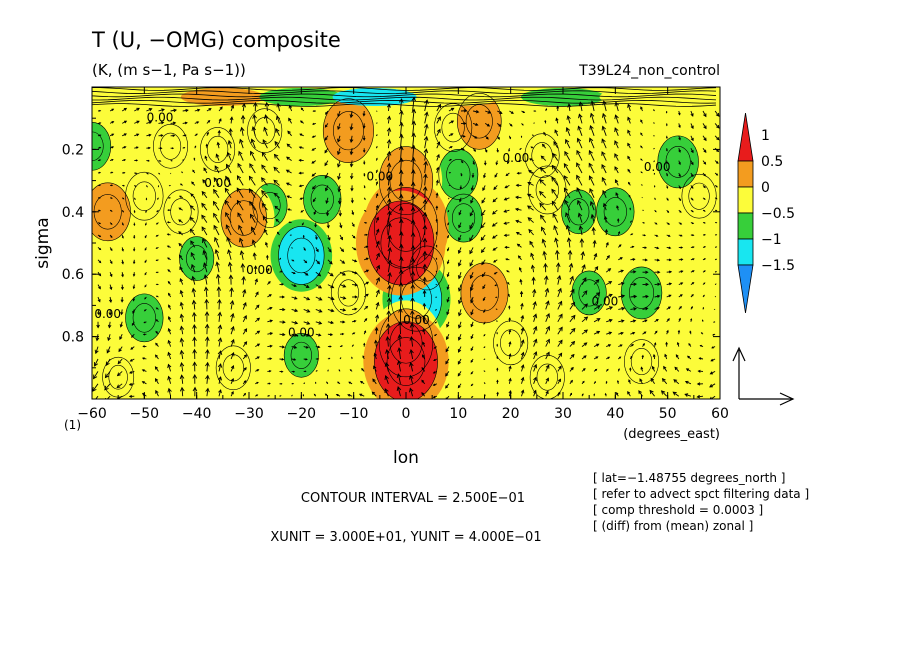 The image size is (904, 654). Describe the element at coordinates (197, 414) in the screenshot. I see `x-tick-label: −40` at that location.